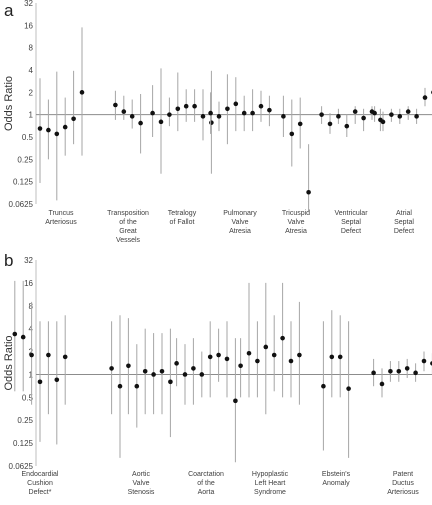  I want to click on group-label: Tetralogy of Fallot, so click(182, 218).